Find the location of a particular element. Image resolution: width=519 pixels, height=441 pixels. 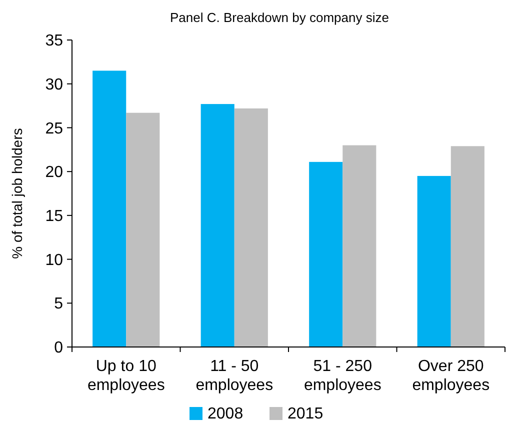

y-tick-label: 10 is located at coordinates (54, 260).